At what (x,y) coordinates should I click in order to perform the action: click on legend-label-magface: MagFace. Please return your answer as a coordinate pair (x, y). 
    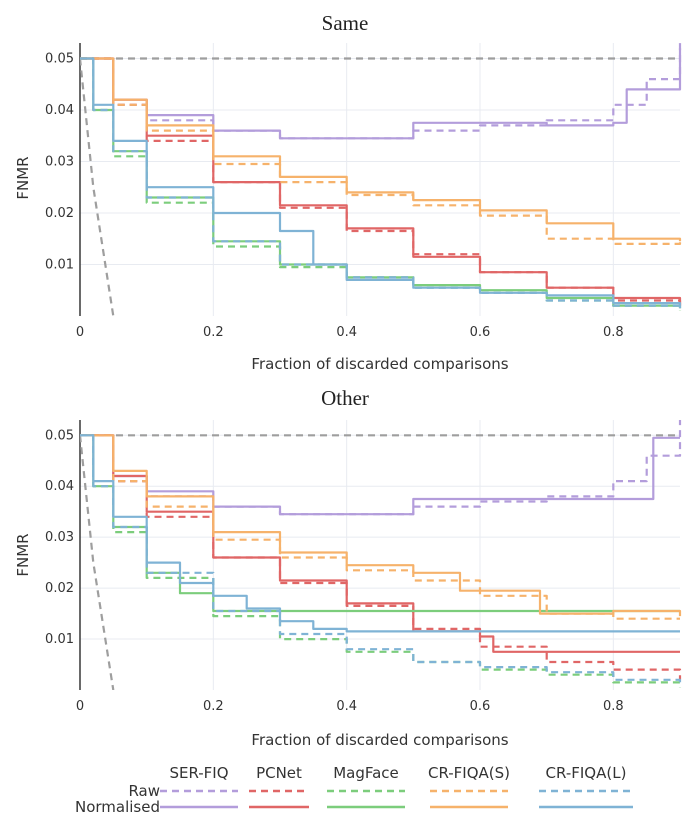
    Looking at the image, I should click on (366, 773).